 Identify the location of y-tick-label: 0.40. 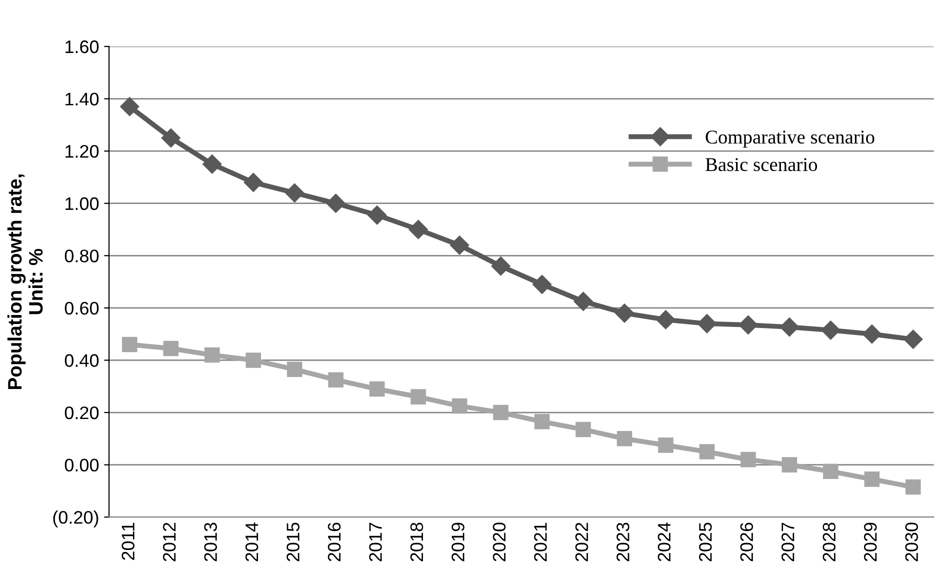
(81, 360).